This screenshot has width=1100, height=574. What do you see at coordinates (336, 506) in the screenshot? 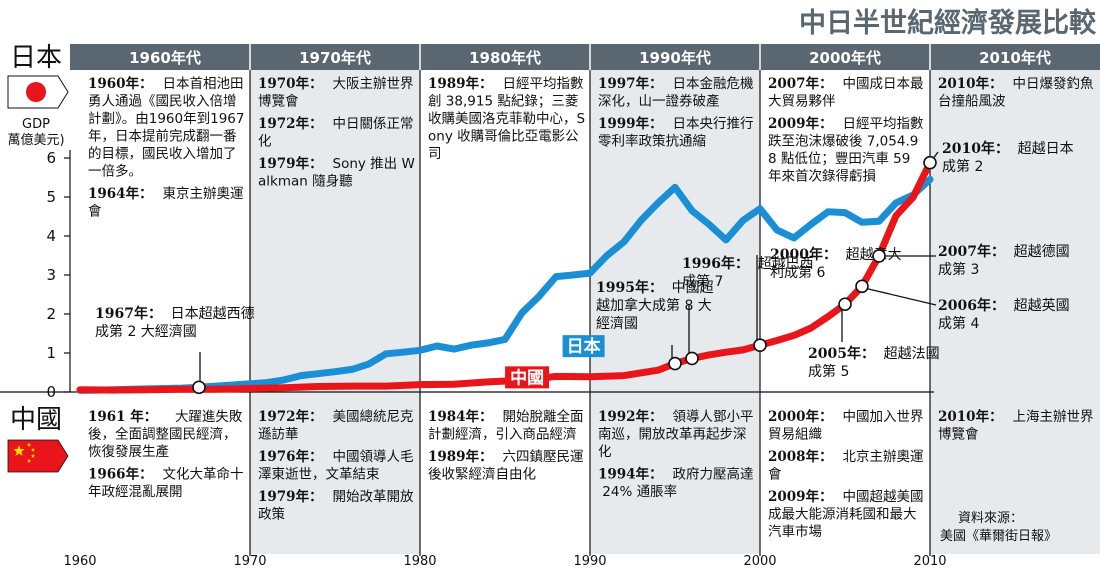
I see `event-text: 開始改革開放政策` at bounding box center [336, 506].